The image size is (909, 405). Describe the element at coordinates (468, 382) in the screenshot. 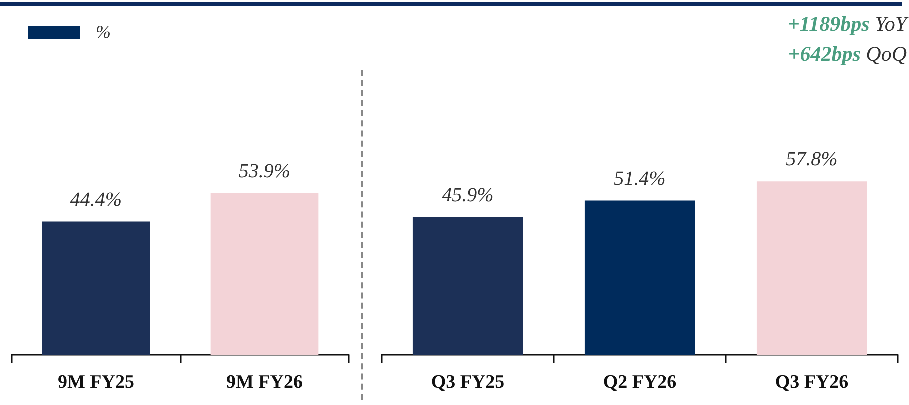

I see `x-tick-label: Q3 FY25` at that location.